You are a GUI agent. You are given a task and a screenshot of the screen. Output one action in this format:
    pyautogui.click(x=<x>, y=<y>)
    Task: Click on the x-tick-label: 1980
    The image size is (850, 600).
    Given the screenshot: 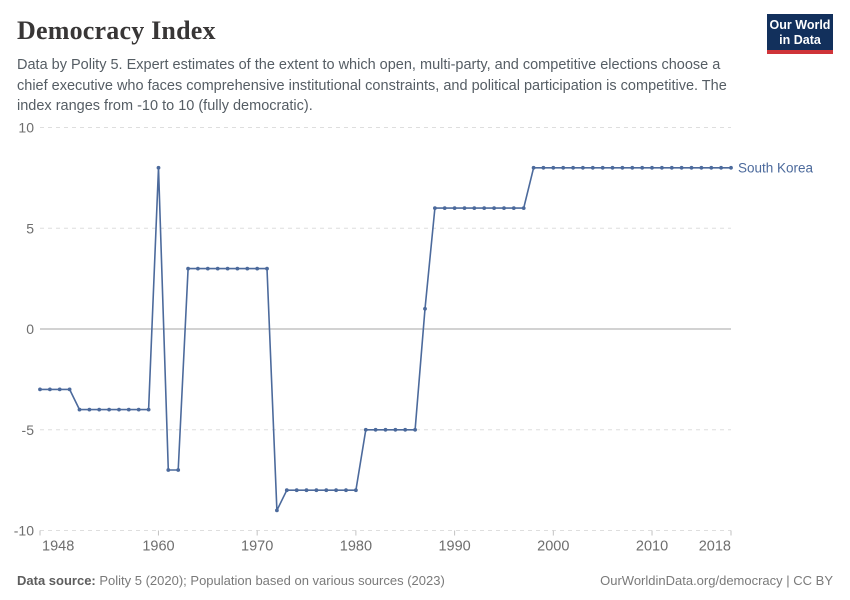 What is the action you would take?
    pyautogui.click(x=356, y=547)
    